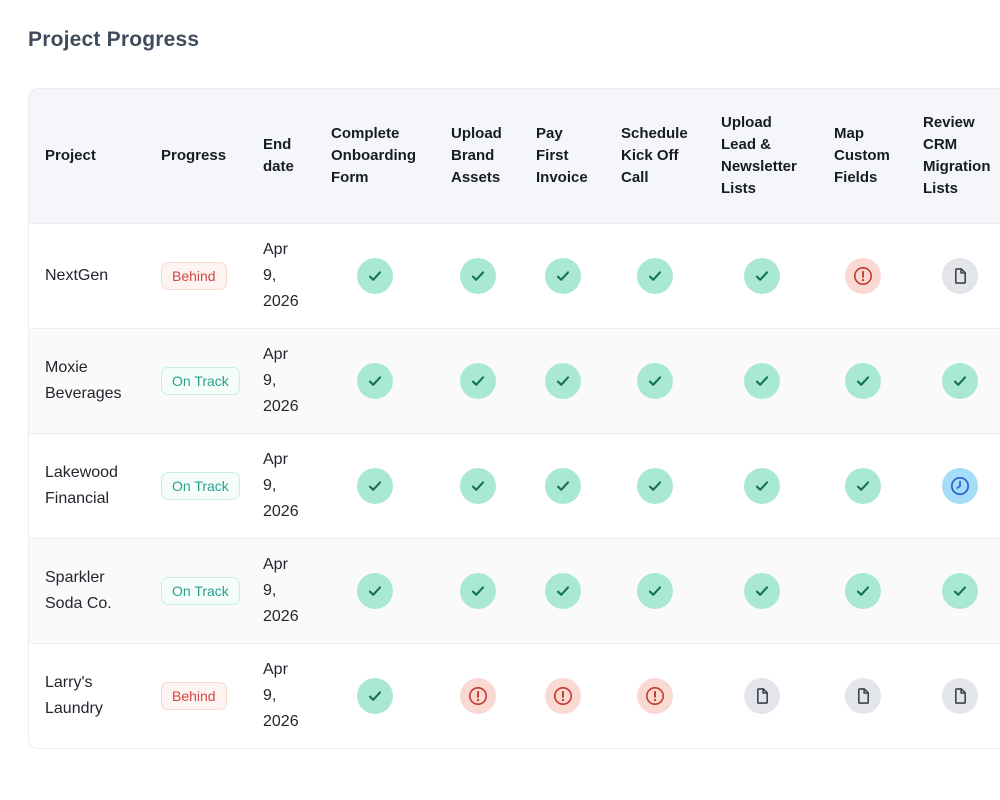 Image resolution: width=1000 pixels, height=800 pixels. What do you see at coordinates (87, 485) in the screenshot?
I see `project-name: Lakewood Financial` at bounding box center [87, 485].